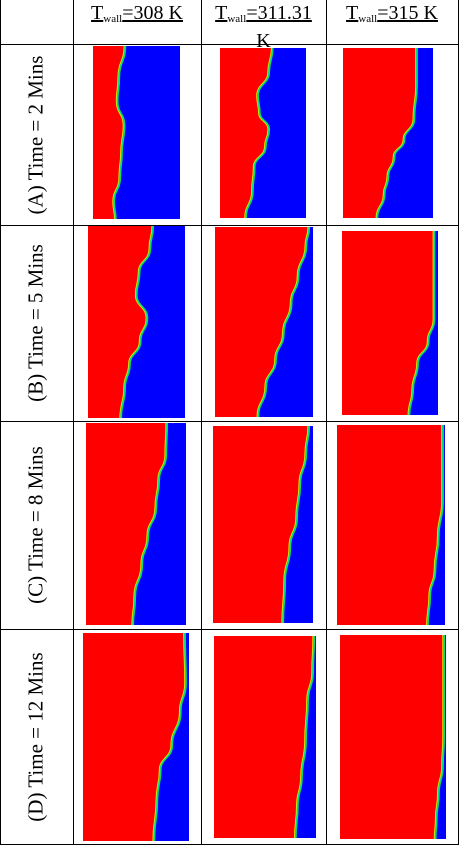 The width and height of the screenshot is (474, 845). I want to click on phase-field-d-311k, so click(265, 737).